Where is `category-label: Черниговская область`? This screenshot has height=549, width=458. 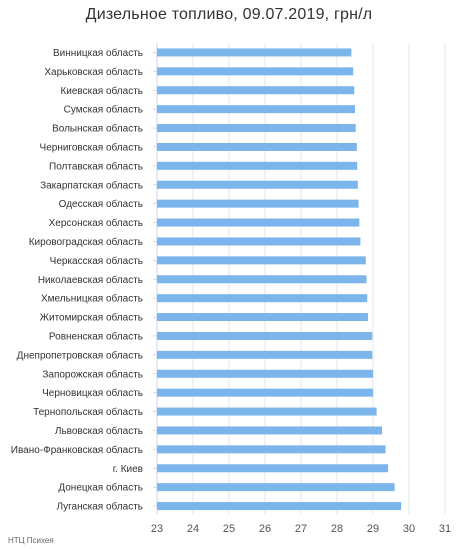 category-label: Черниговская область is located at coordinates (91, 147).